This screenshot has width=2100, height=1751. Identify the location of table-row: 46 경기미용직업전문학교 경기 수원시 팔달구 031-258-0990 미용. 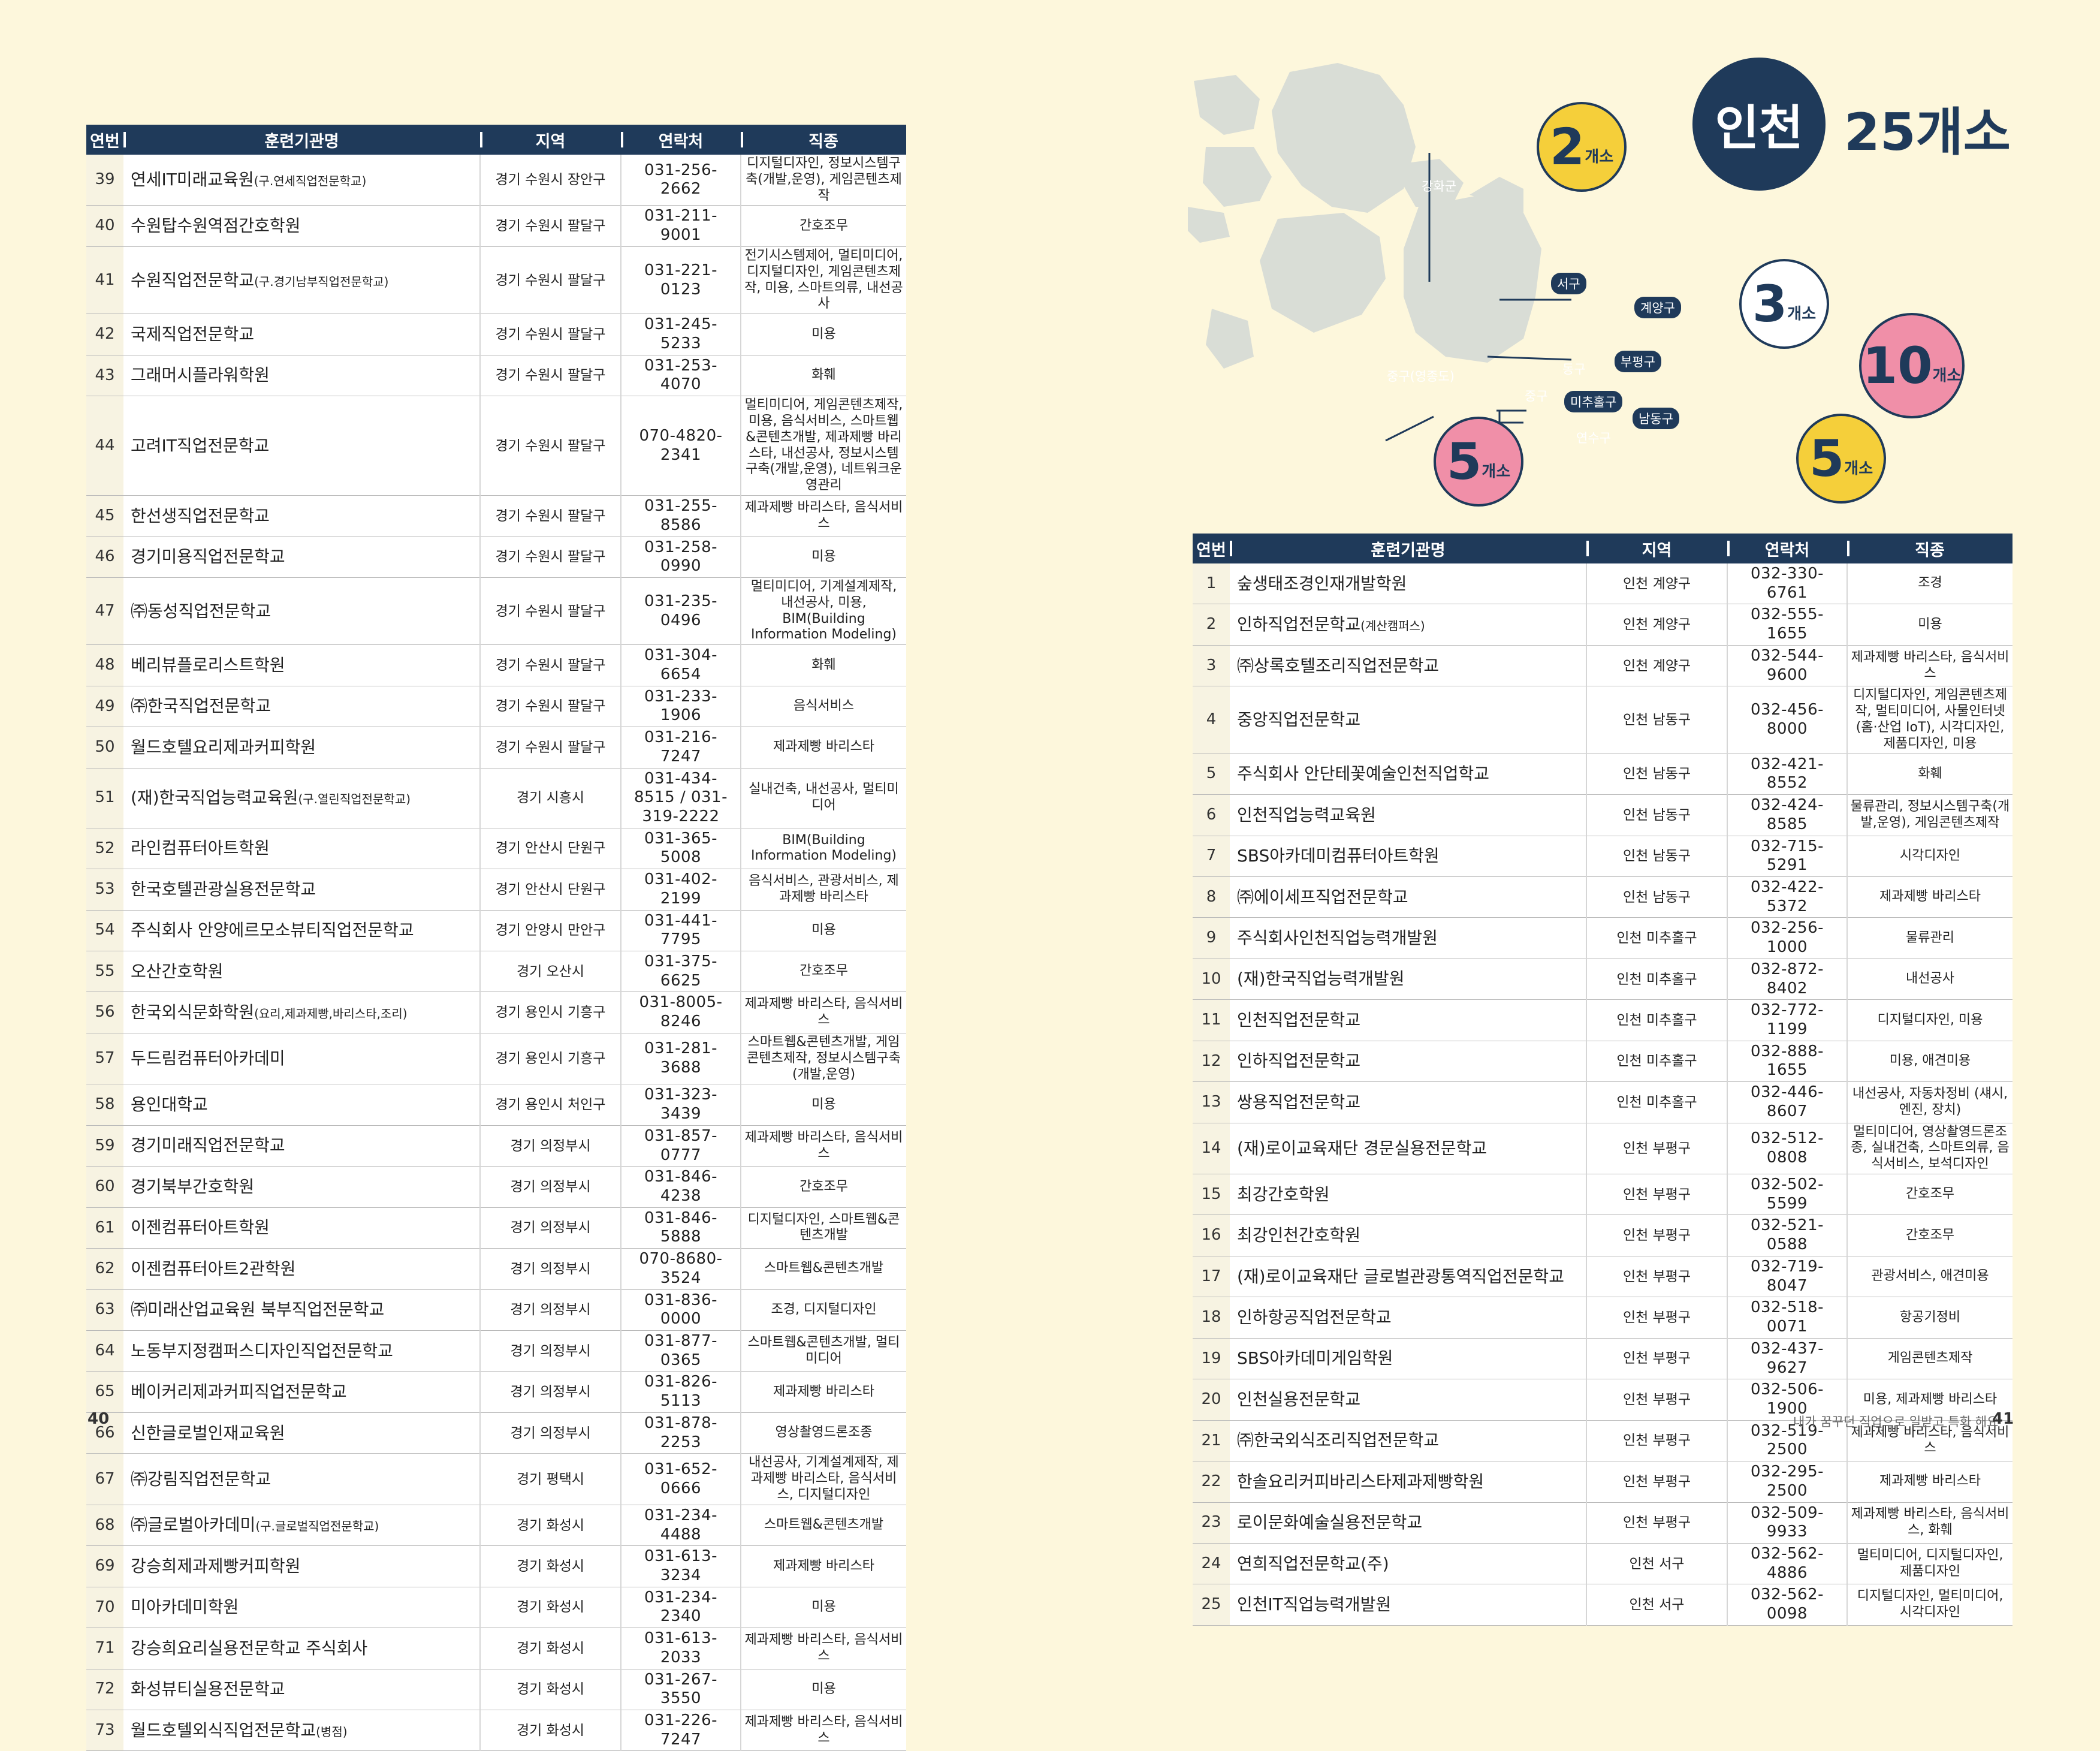
(496, 557).